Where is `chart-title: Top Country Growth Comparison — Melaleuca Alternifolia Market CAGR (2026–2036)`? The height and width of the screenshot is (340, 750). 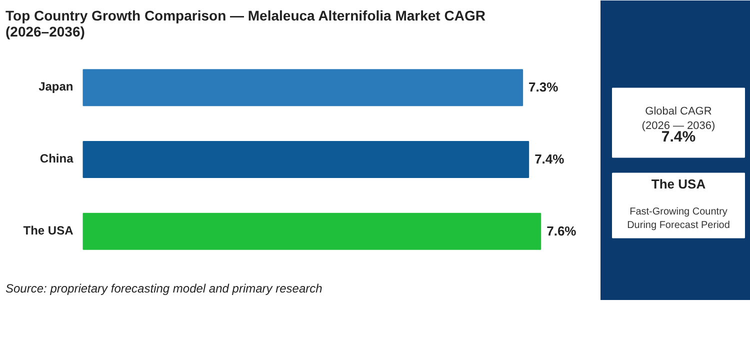
chart-title: Top Country Growth Comparison — Melaleuca Alternifolia Market CAGR (2026–2036) is located at coordinates (246, 24).